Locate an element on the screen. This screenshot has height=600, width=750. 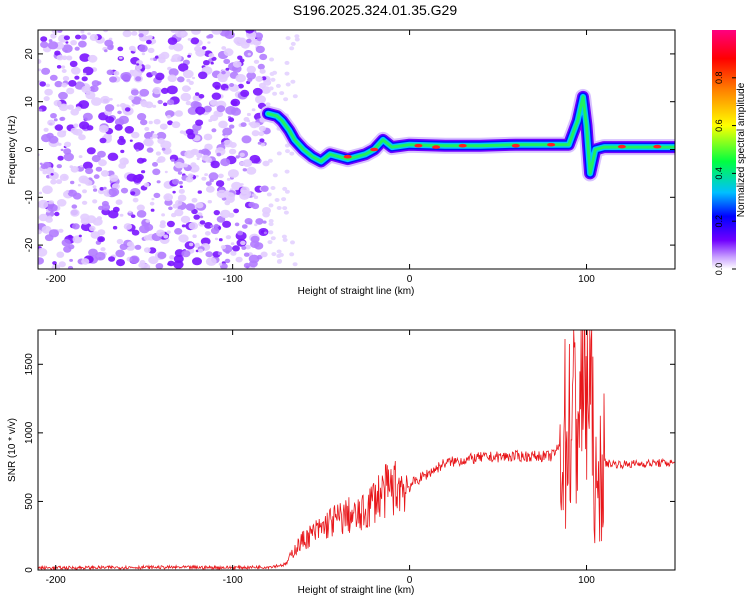
y-tick-label: 0 is located at coordinates (29, 149).